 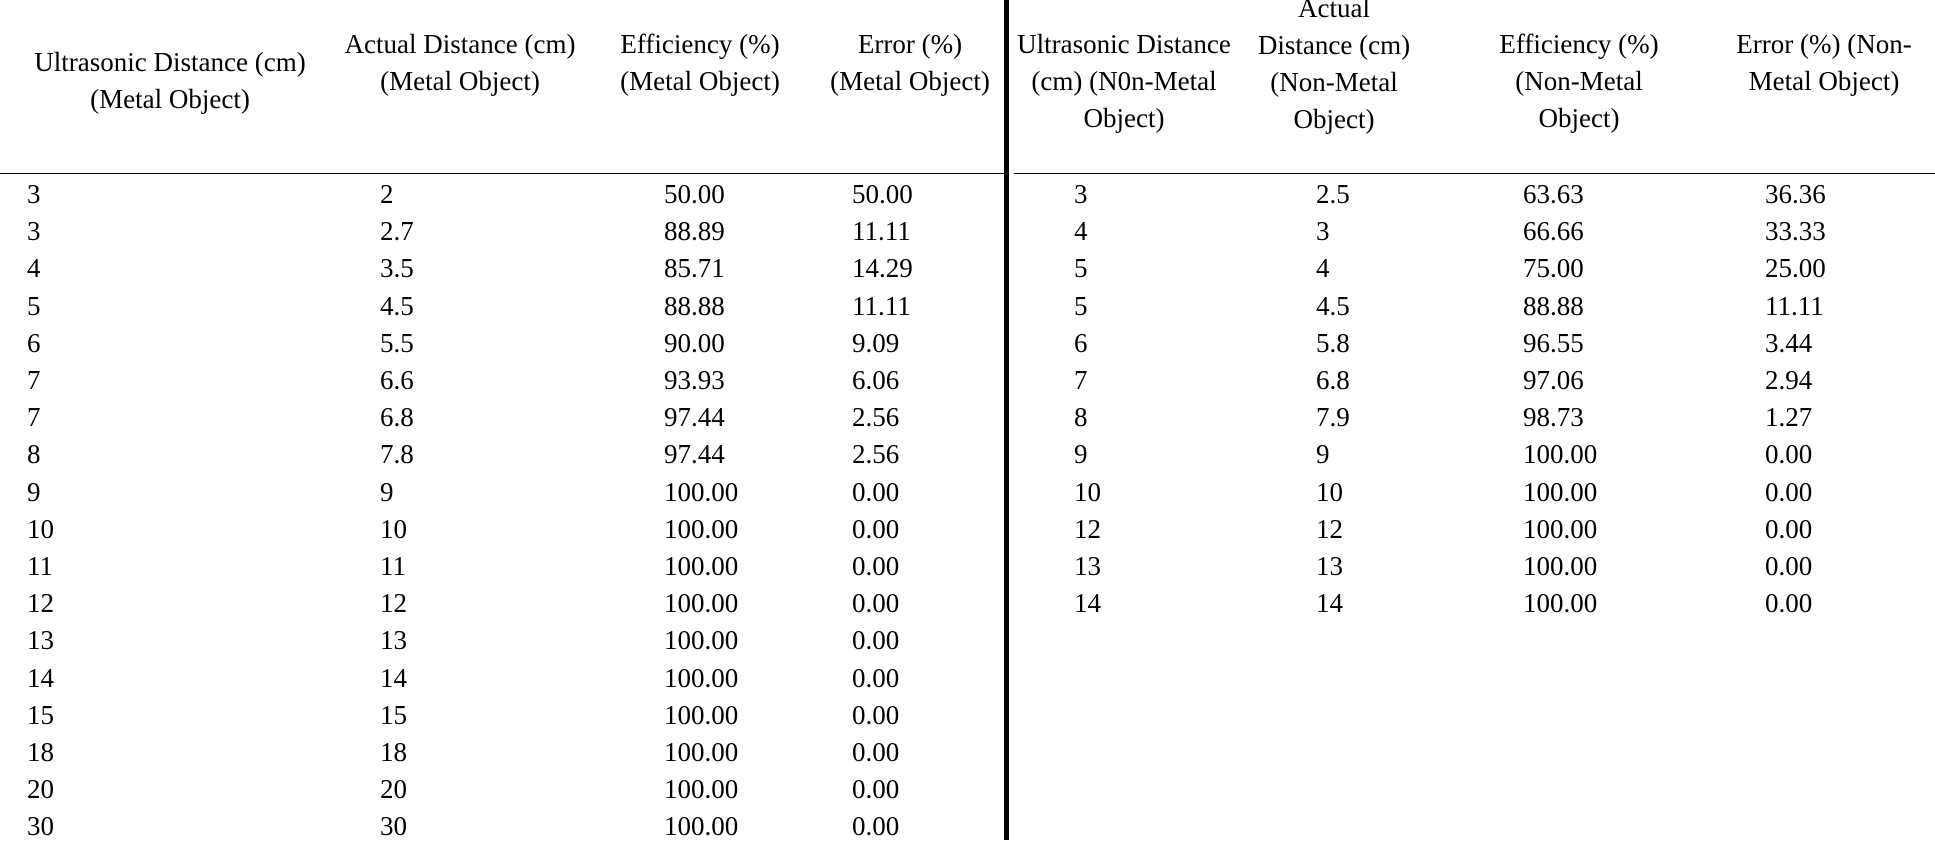 I want to click on table-row: 20 20 100.00 0.00, so click(x=502, y=789).